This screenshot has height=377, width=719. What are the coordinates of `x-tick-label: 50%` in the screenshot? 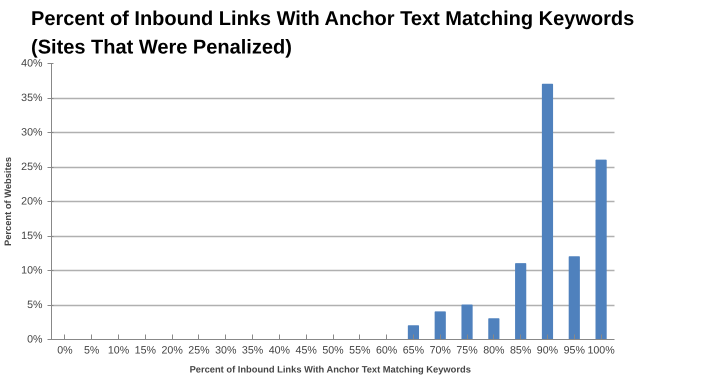 It's located at (333, 350).